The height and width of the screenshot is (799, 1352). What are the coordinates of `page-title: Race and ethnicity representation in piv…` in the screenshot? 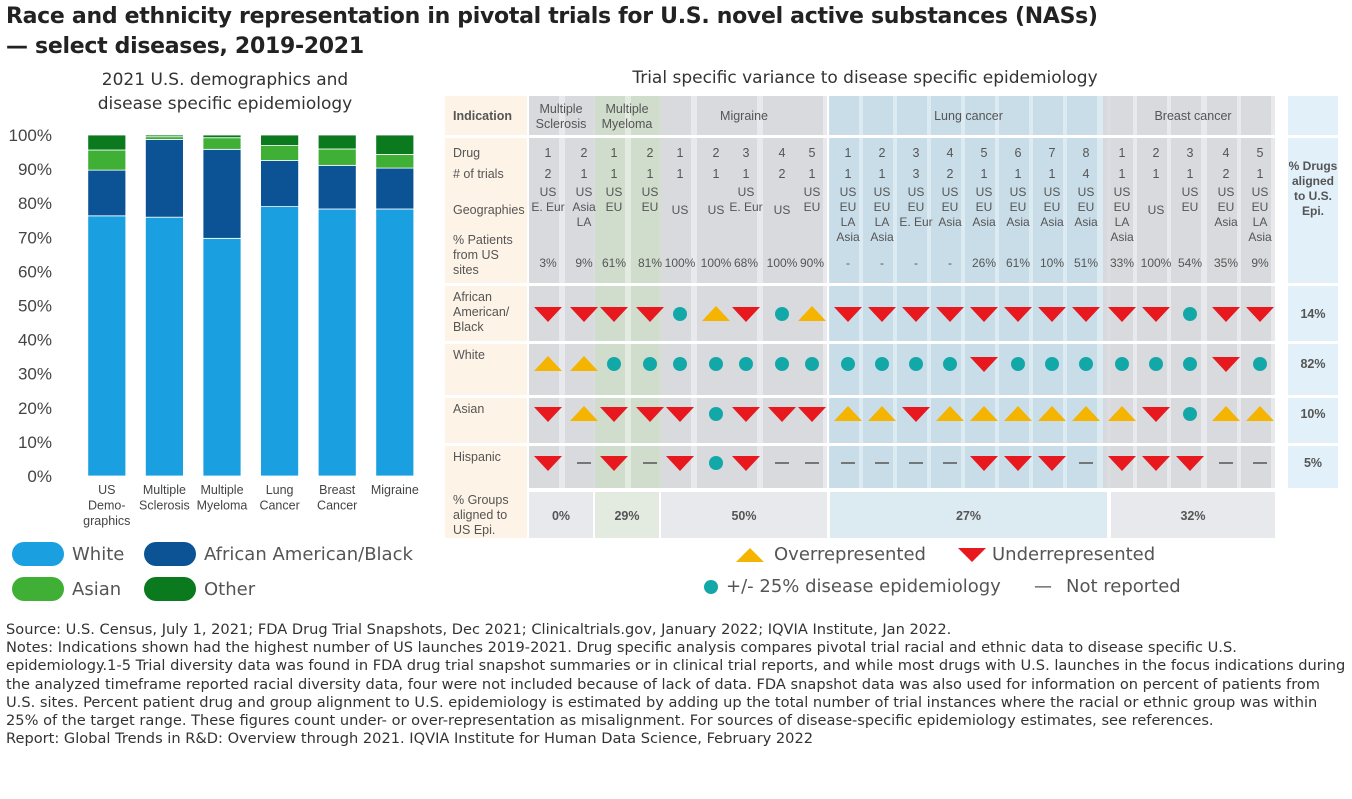 It's located at (656, 32).